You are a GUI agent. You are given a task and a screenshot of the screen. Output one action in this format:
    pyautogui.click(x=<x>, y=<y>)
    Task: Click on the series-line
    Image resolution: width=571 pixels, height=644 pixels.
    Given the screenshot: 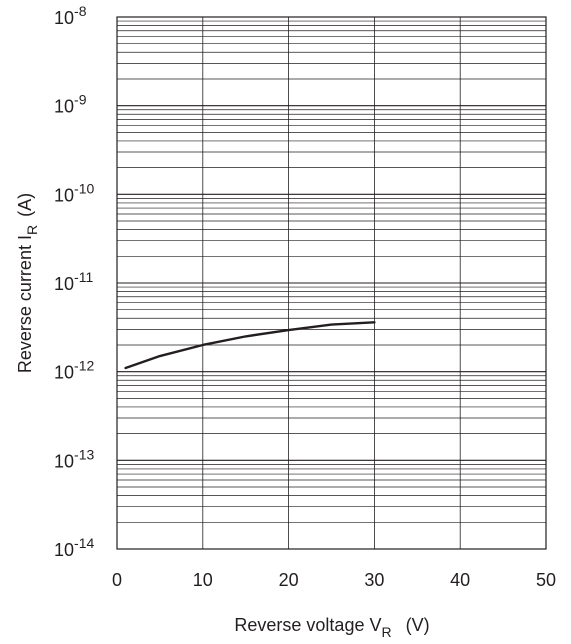 What is the action you would take?
    pyautogui.click(x=250, y=345)
    